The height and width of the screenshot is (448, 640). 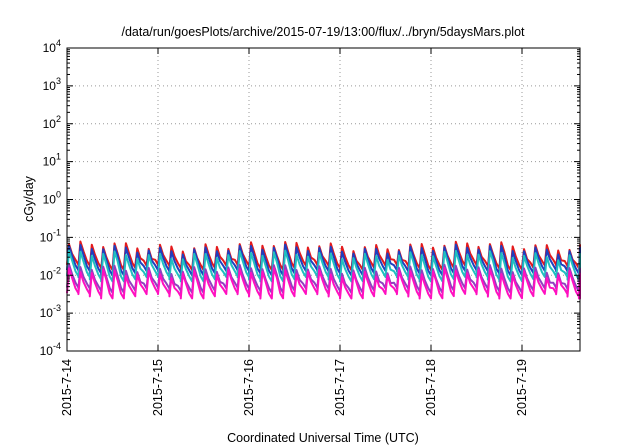 I want to click on y-tick-label: 10⁻³, so click(x=50, y=311).